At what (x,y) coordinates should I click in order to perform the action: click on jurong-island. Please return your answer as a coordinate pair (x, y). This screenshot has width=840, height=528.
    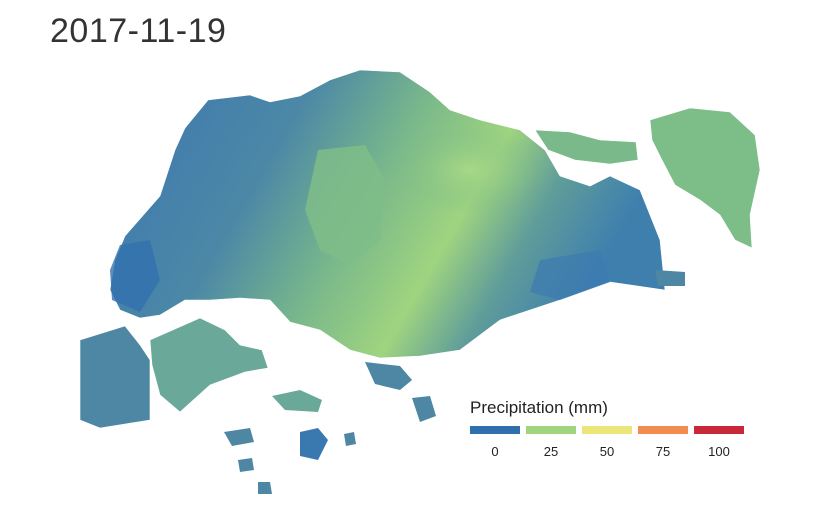
    Looking at the image, I should click on (209, 365).